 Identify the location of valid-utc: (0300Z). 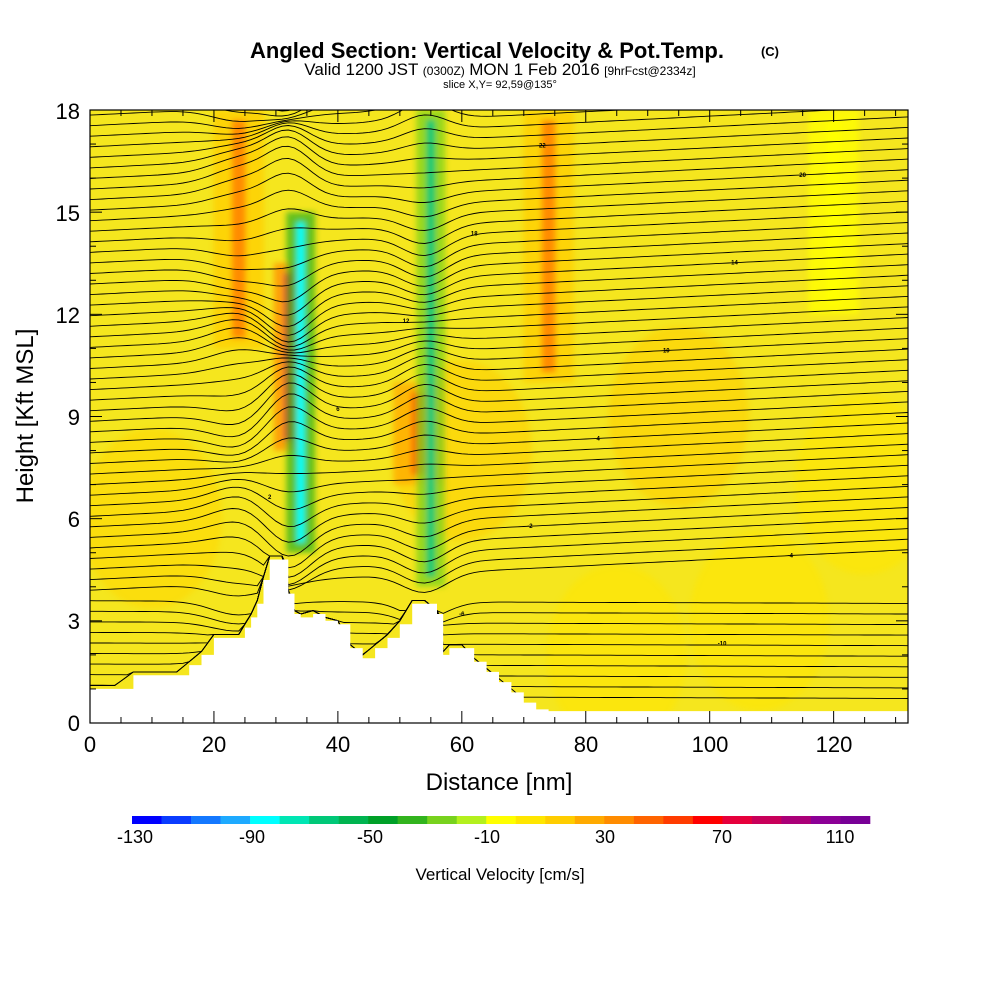
(444, 71).